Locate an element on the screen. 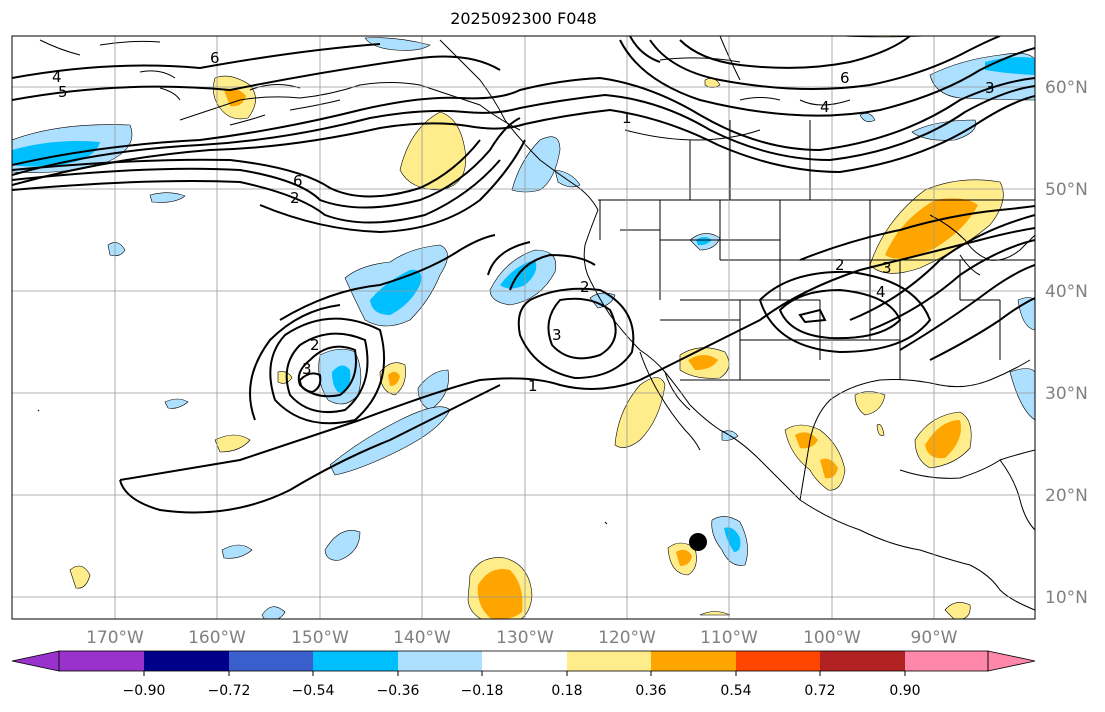  map-title: 2025092300 F048 is located at coordinates (523, 18).